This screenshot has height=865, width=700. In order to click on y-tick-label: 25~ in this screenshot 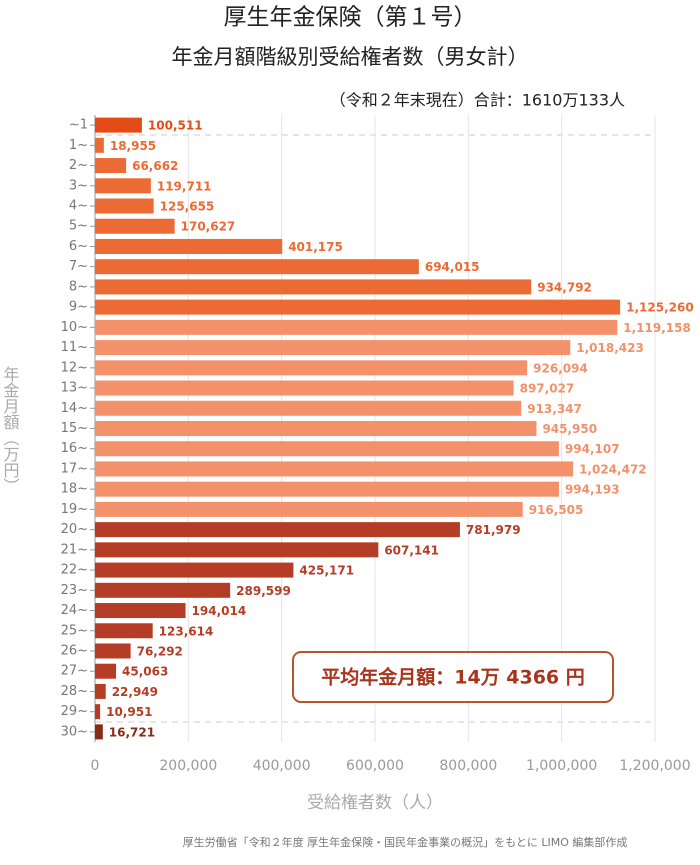, I will do `click(74, 630)`.